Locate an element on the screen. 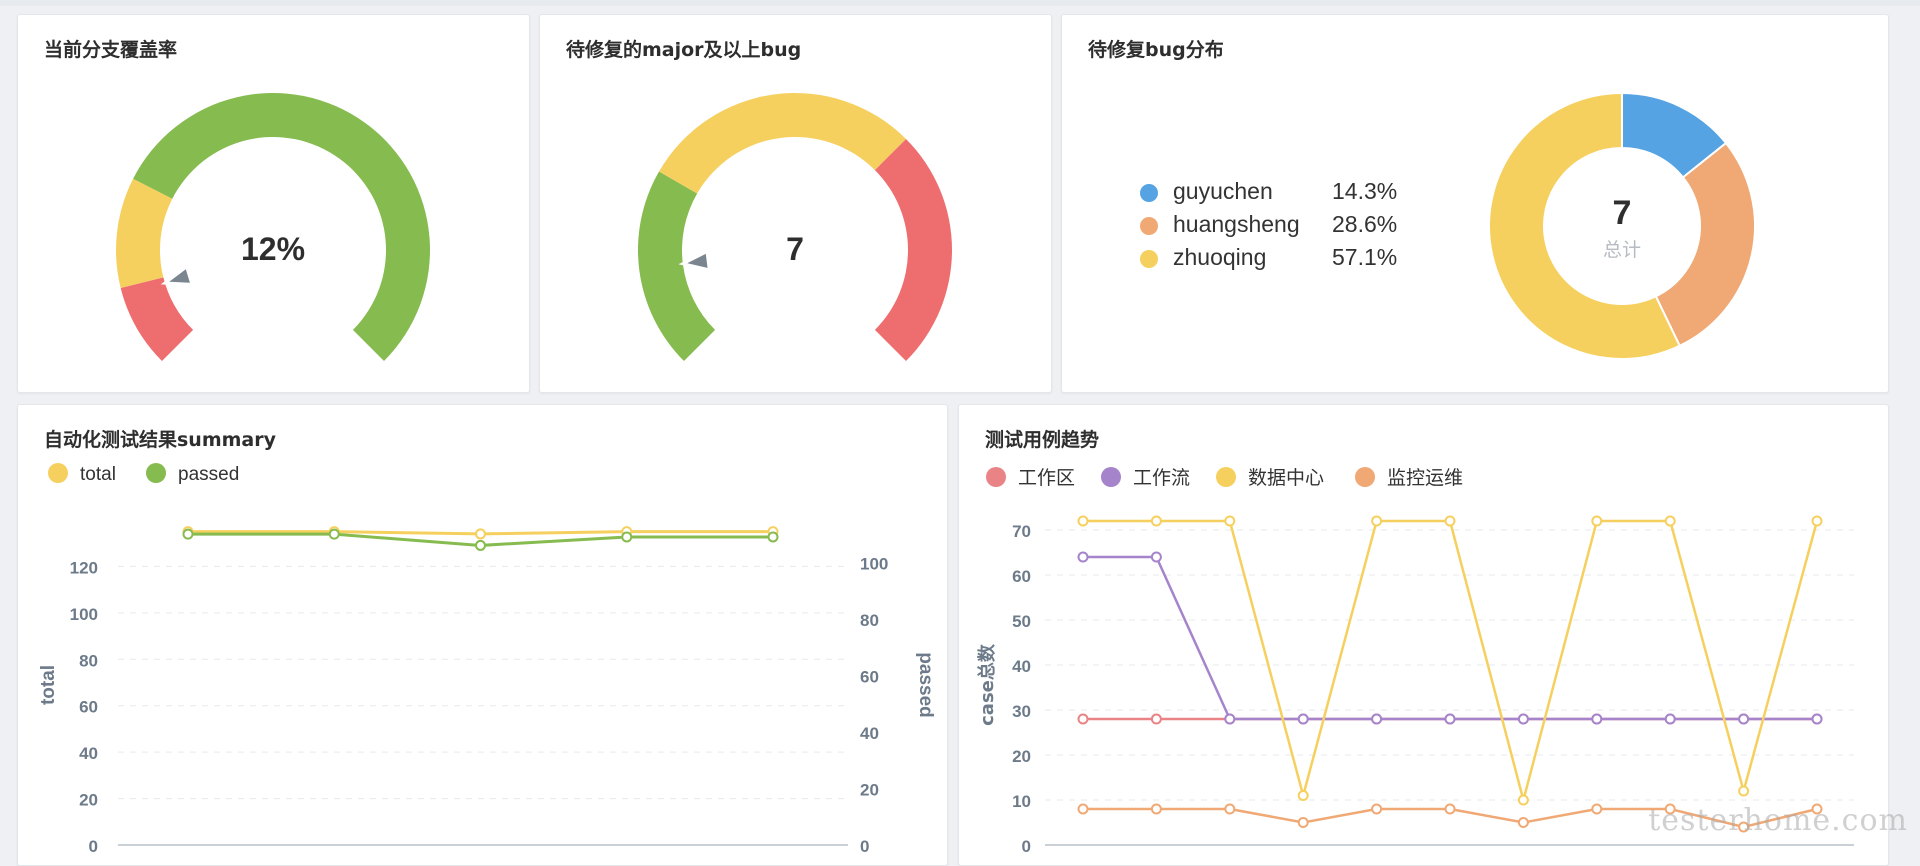 Image resolution: width=1920 pixels, height=866 pixels. major-bug-gauge: 7 is located at coordinates (795, 227).